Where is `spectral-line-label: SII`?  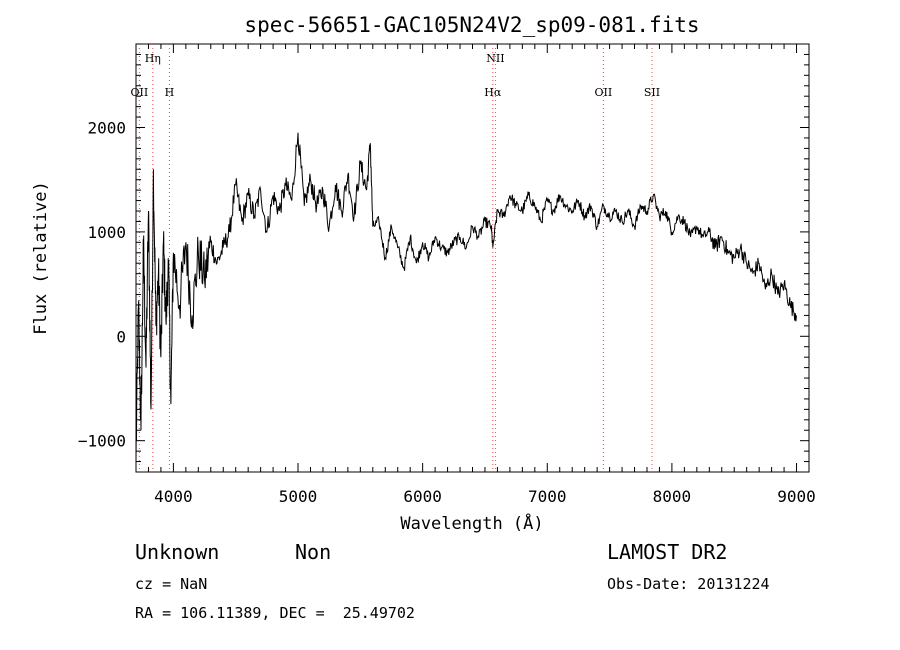
spectral-line-label: SII is located at coordinates (652, 92).